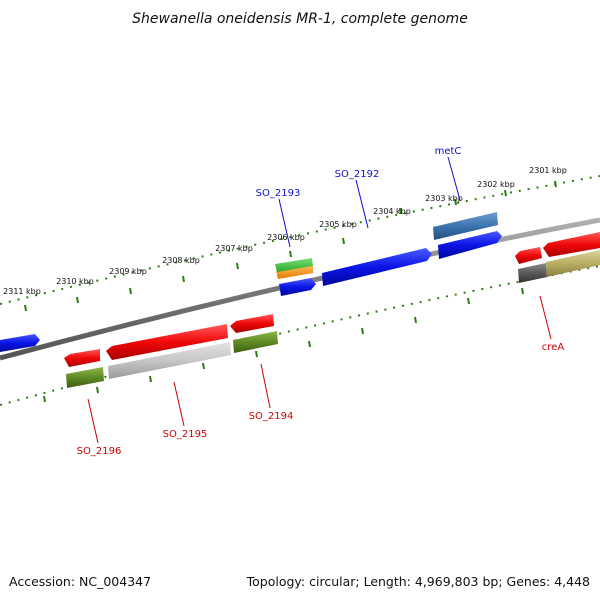 The image size is (600, 600). I want to click on gene-label-SO_2195: SO_2195, so click(185, 434).